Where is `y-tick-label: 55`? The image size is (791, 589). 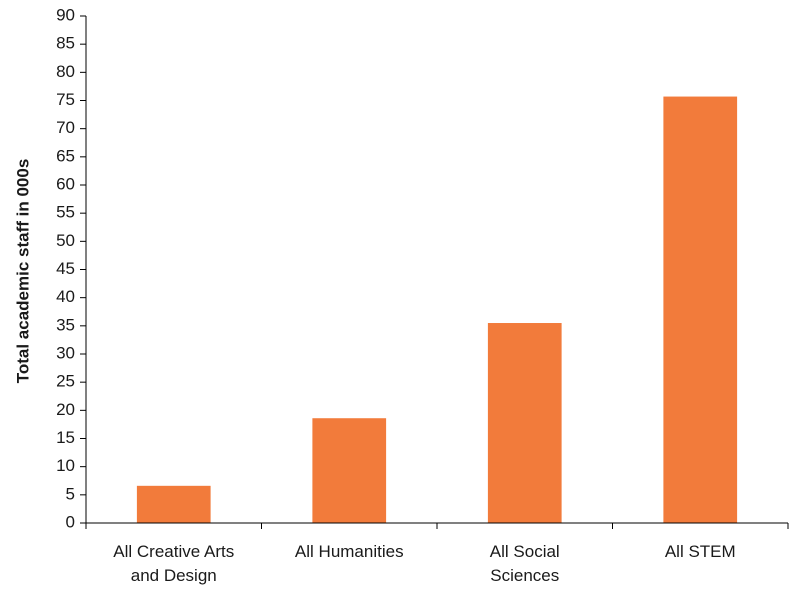
y-tick-label: 55 is located at coordinates (65, 212).